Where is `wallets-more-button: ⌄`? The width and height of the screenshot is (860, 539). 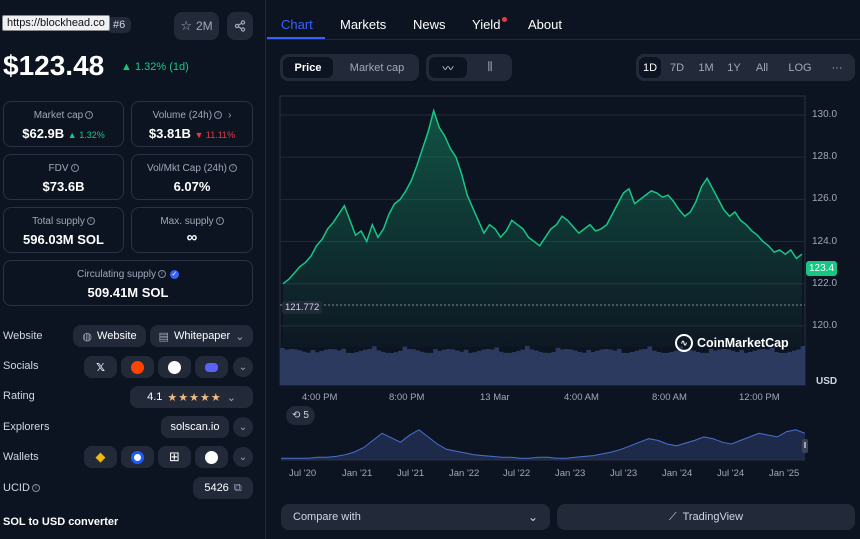
wallets-more-button: ⌄ is located at coordinates (243, 457).